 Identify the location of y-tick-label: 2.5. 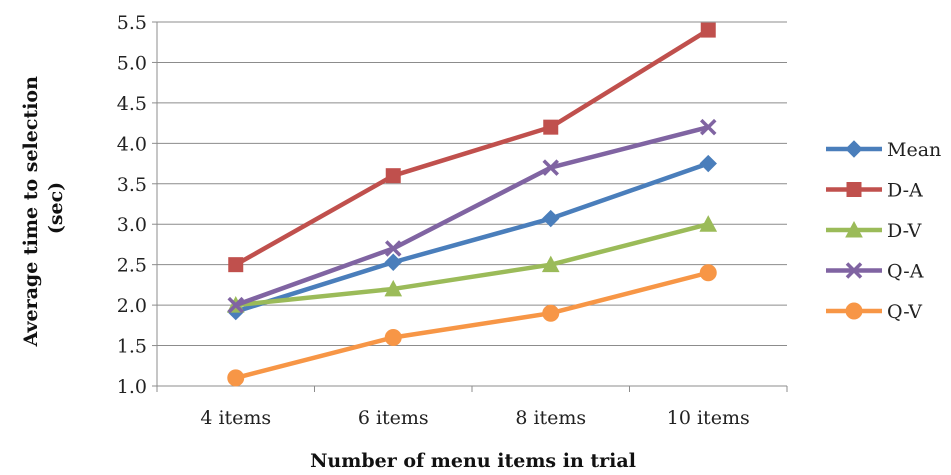
(132, 266).